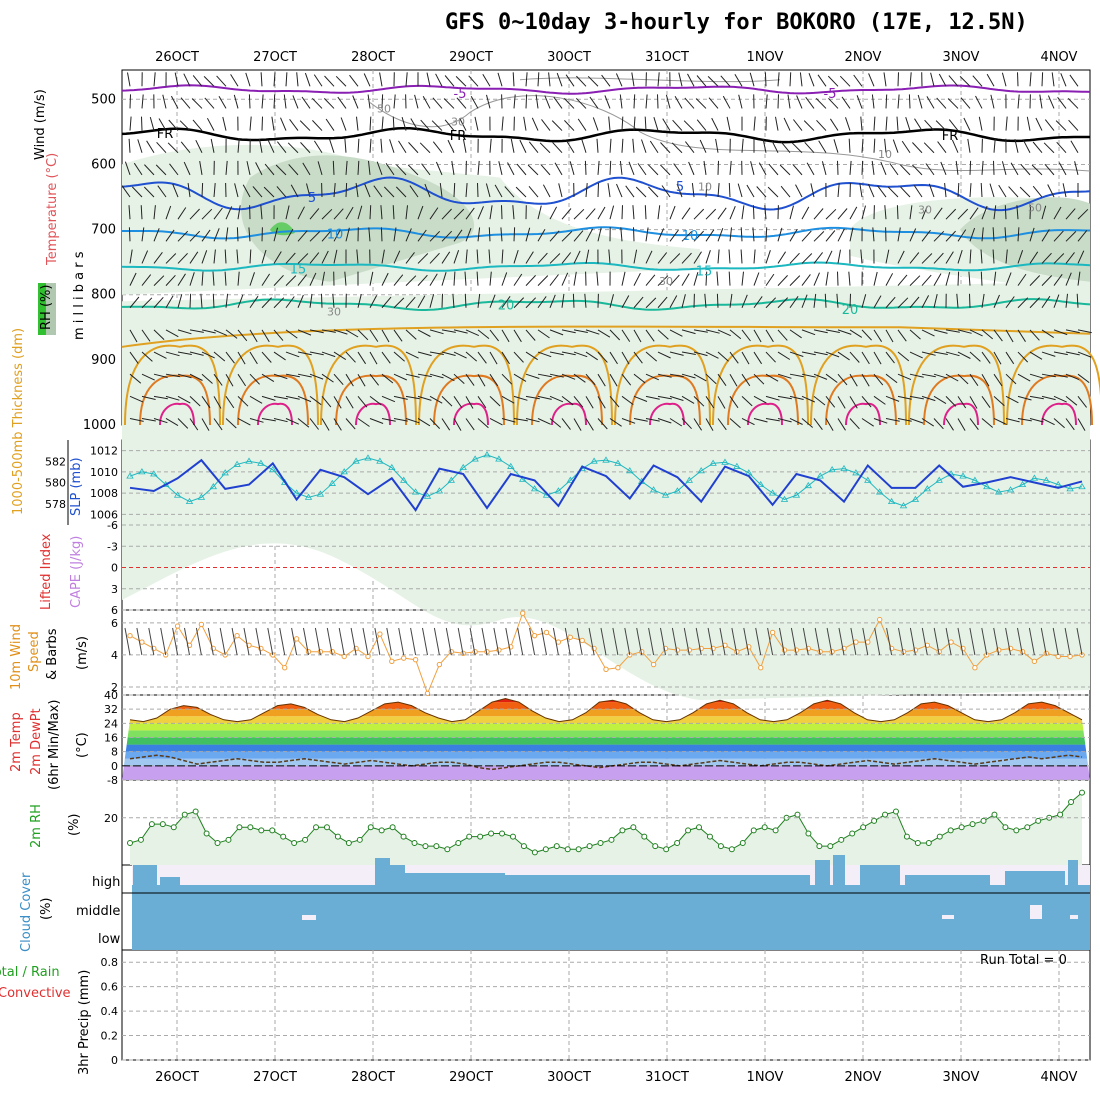 The height and width of the screenshot is (1100, 1100). What do you see at coordinates (606, 1005) in the screenshot?
I see `frame-precip` at bounding box center [606, 1005].